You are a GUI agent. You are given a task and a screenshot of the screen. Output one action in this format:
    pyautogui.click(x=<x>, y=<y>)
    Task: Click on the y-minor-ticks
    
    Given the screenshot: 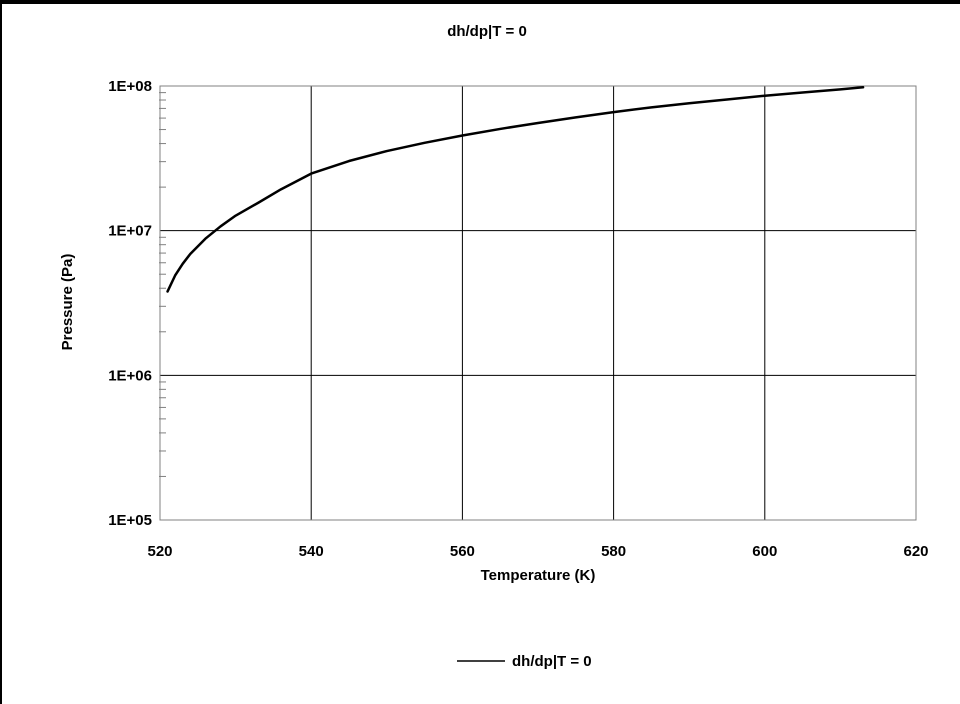 What is the action you would take?
    pyautogui.click(x=162, y=284)
    